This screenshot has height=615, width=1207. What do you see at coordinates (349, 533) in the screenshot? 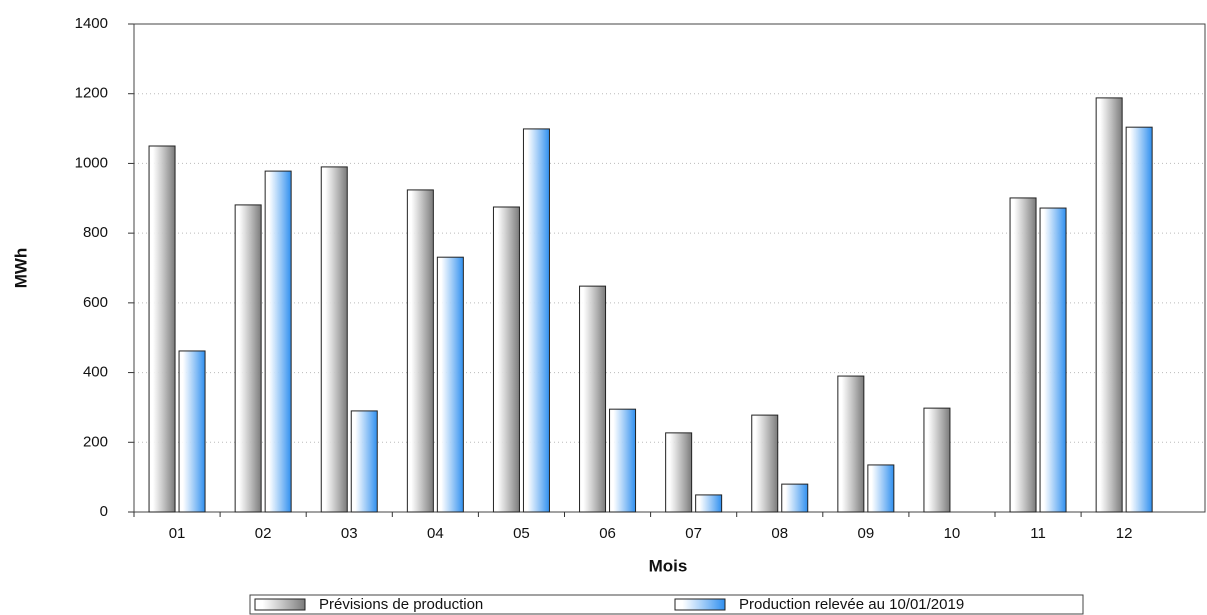
I see `x-tick-label: 03` at bounding box center [349, 533].